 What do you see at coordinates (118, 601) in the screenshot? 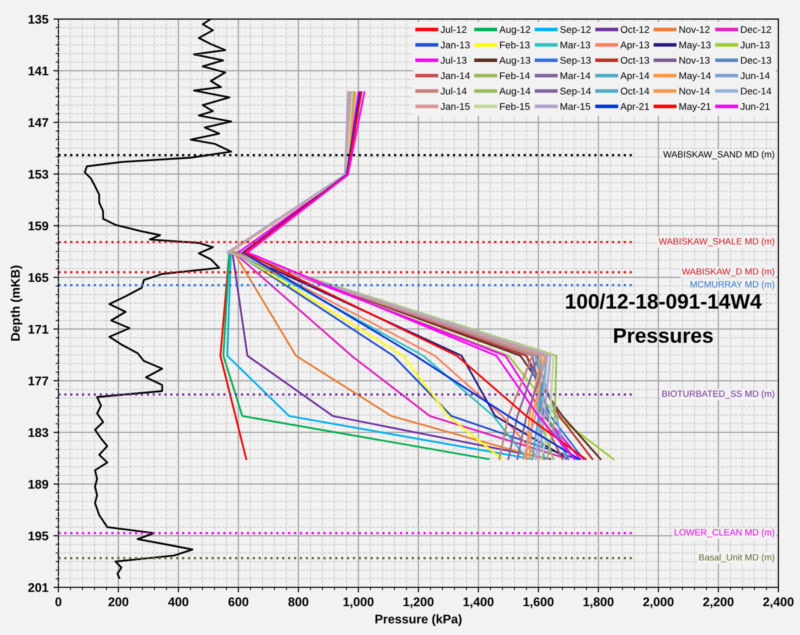
I see `x-tick-label: 200` at bounding box center [118, 601].